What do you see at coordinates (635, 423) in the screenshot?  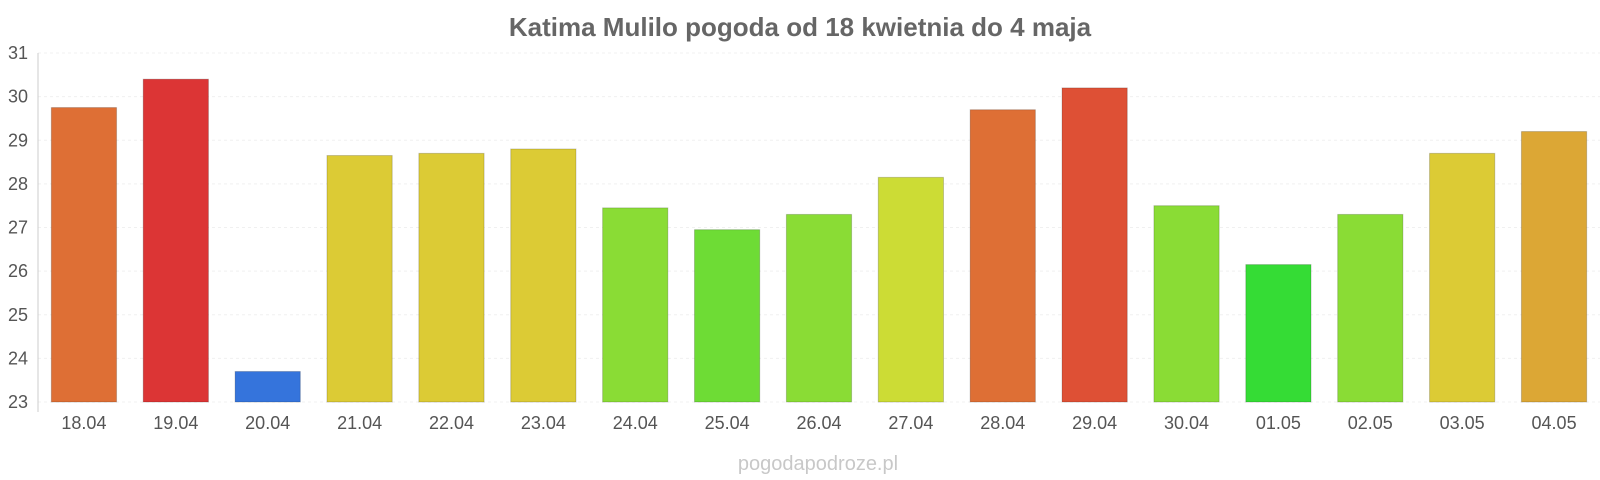 I see `x-tick-label: 24.04` at bounding box center [635, 423].